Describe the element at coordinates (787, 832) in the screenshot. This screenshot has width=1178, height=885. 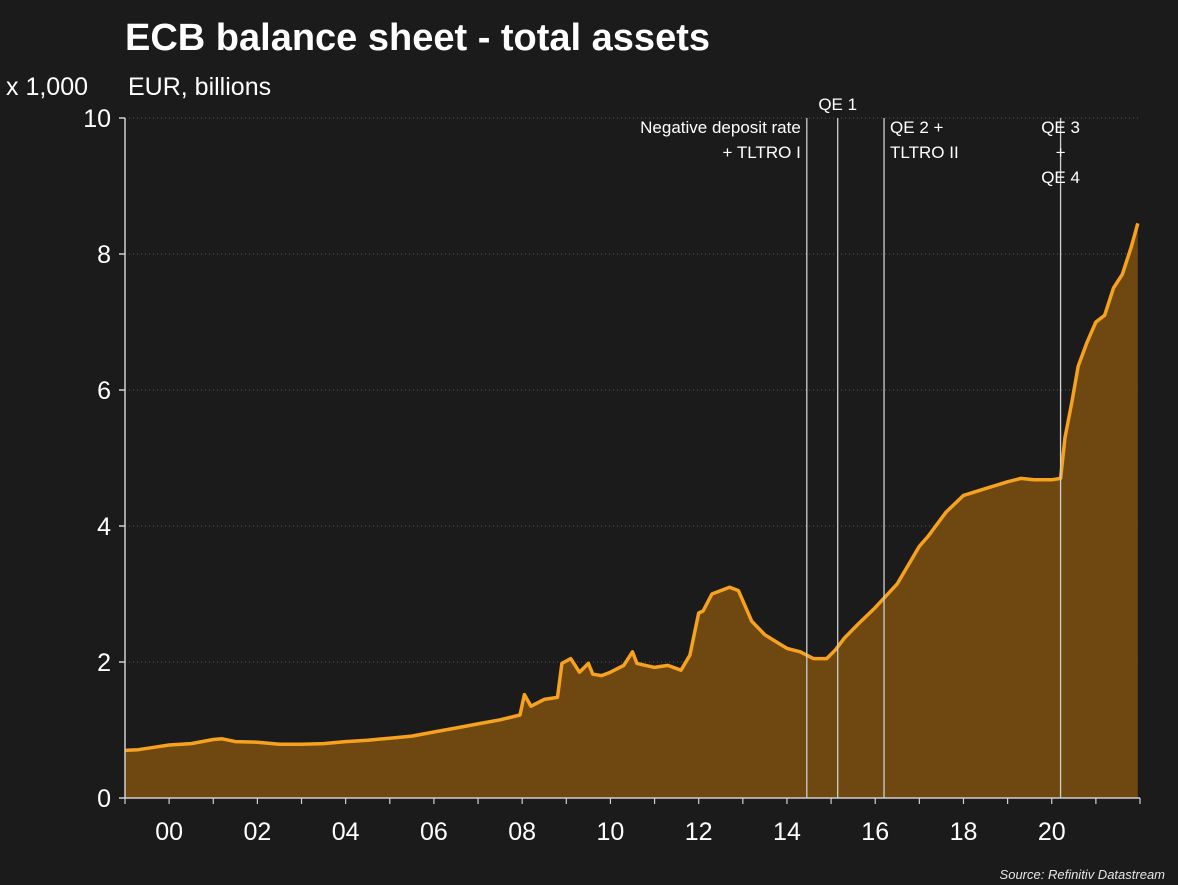
I see `x-tick-label: 14` at that location.